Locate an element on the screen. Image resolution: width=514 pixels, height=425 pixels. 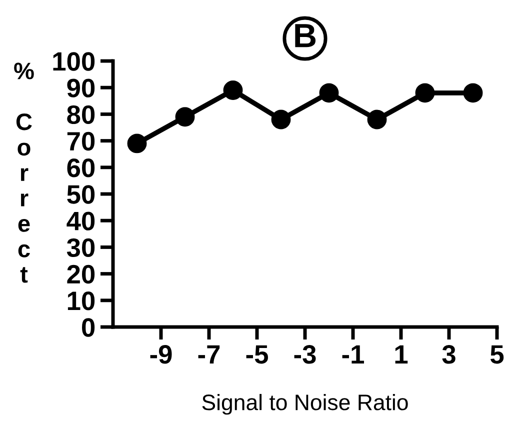
y-tick-label: 30 is located at coordinates (80, 248).